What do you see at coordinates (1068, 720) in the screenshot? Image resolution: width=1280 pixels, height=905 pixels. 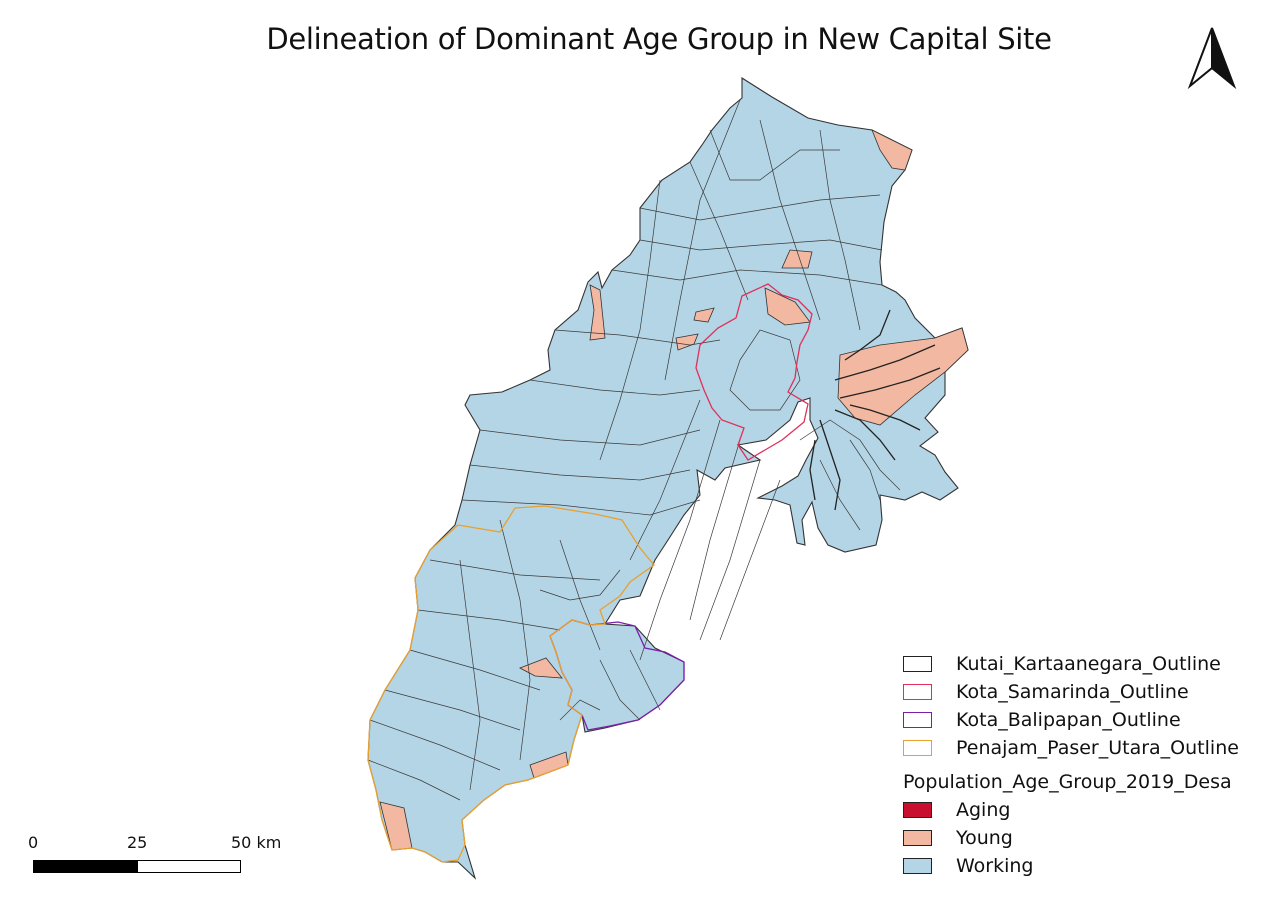 I see `legend-label-balikpapan: Kota_Balipapan_Outline` at bounding box center [1068, 720].